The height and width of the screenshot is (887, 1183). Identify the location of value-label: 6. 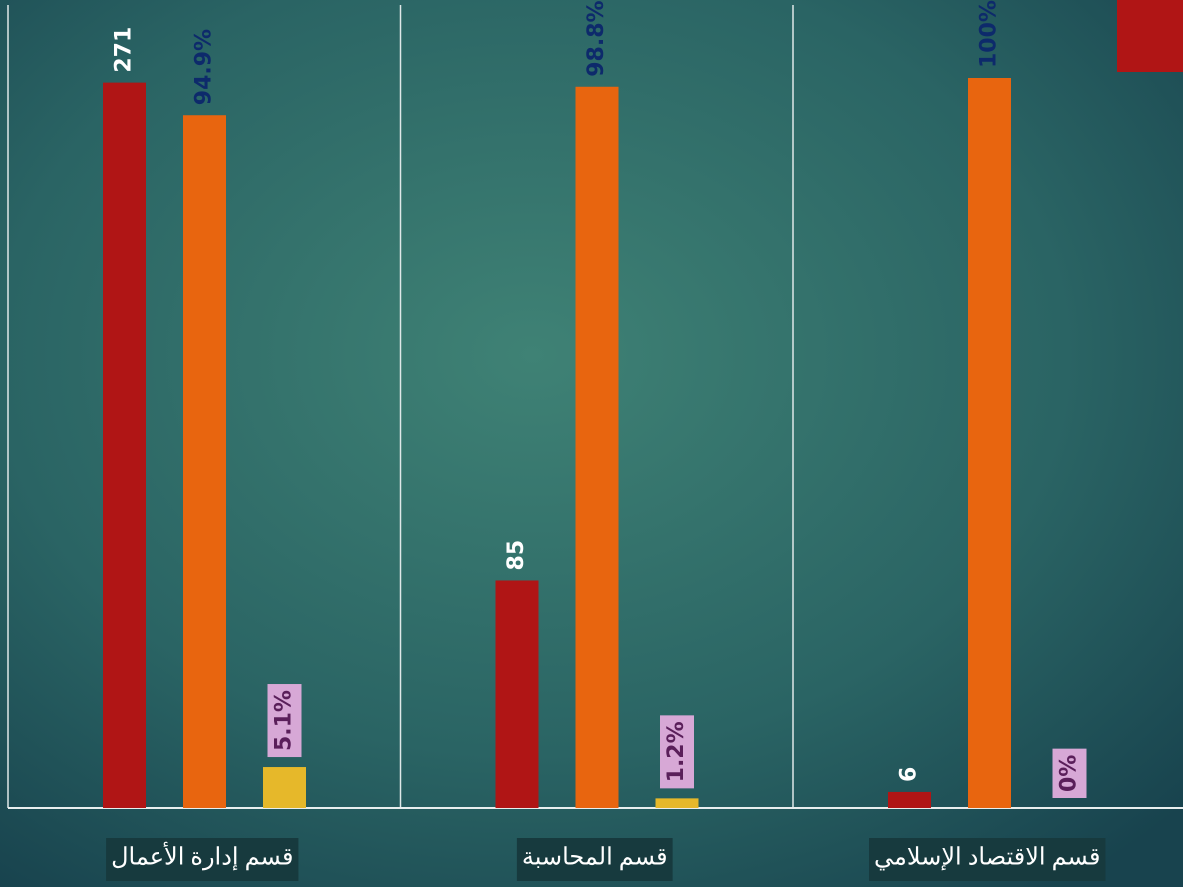
(909, 774).